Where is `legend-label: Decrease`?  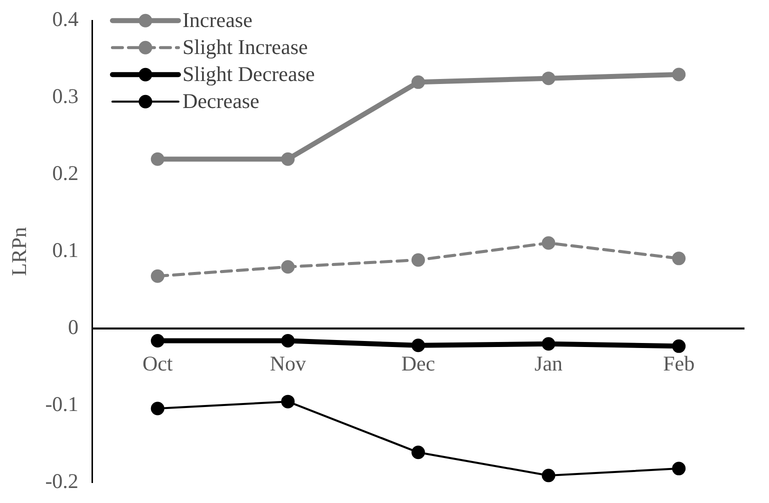 legend-label: Decrease is located at coordinates (221, 101).